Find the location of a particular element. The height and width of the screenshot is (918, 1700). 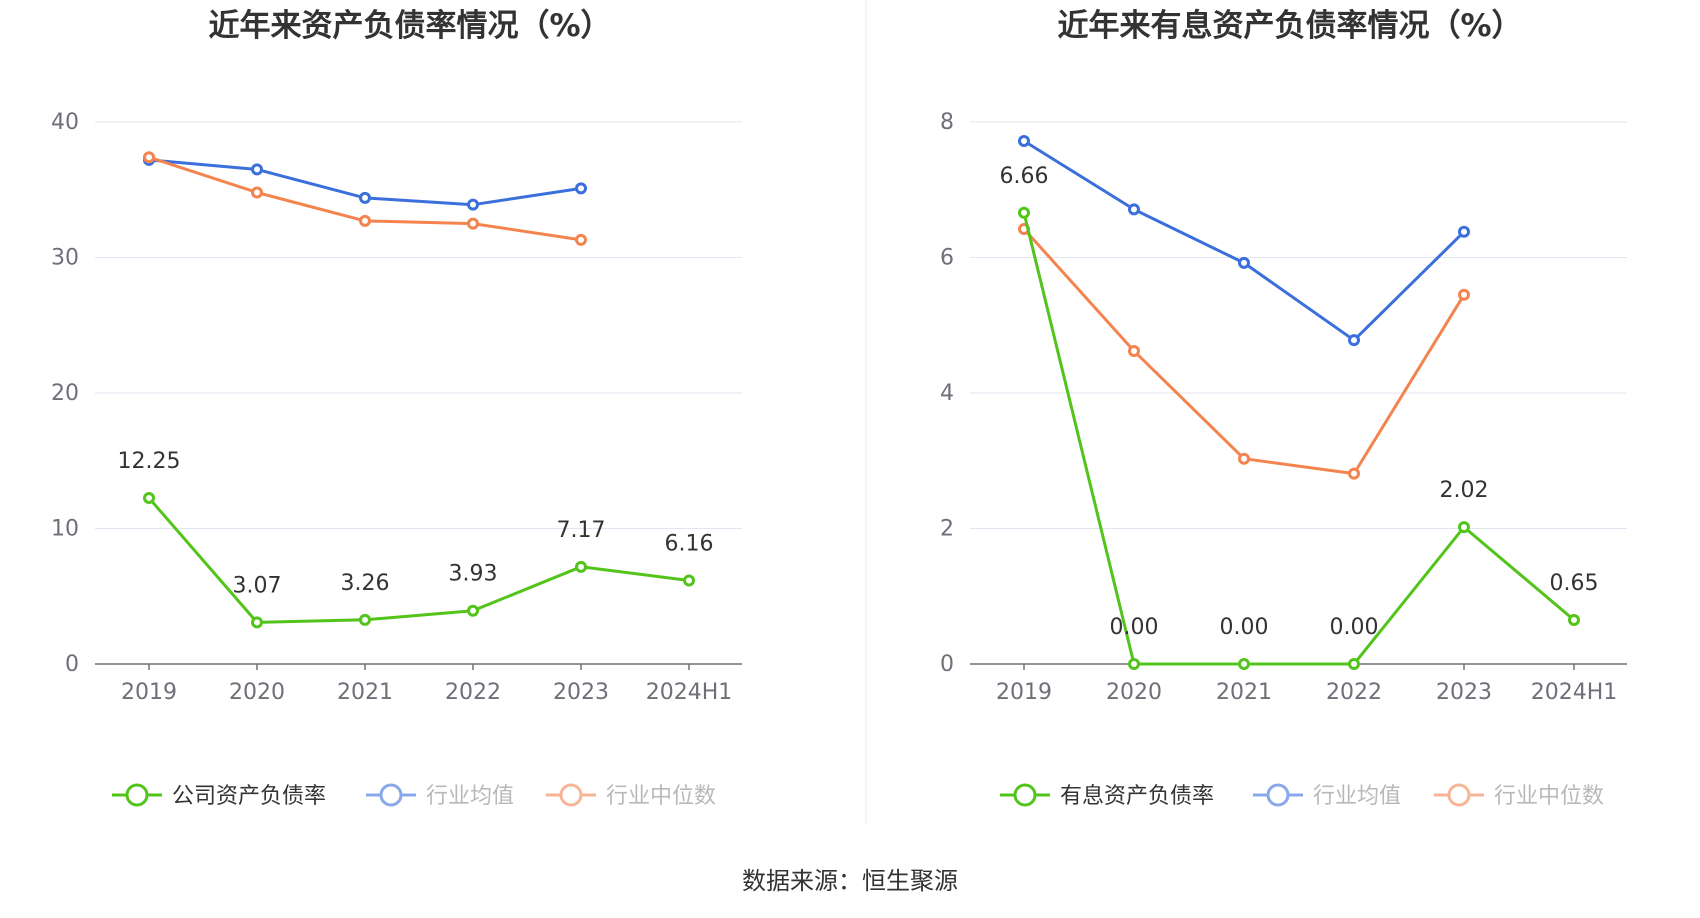

data-source-text: 数据来源：恒生聚源 is located at coordinates (850, 881).